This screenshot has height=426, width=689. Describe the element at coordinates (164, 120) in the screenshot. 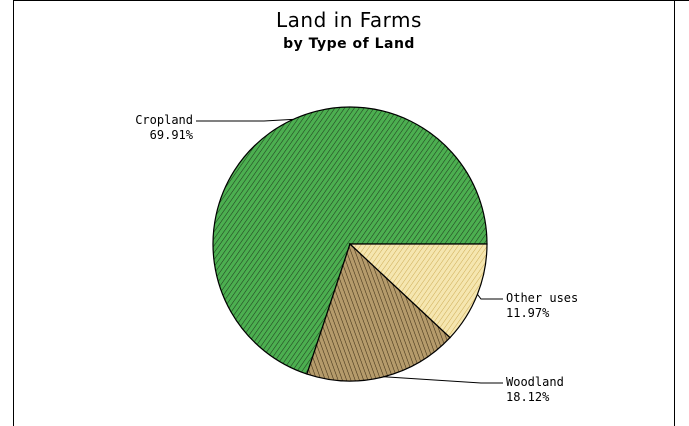

I see `slice-label-cropland: Cropland` at that location.